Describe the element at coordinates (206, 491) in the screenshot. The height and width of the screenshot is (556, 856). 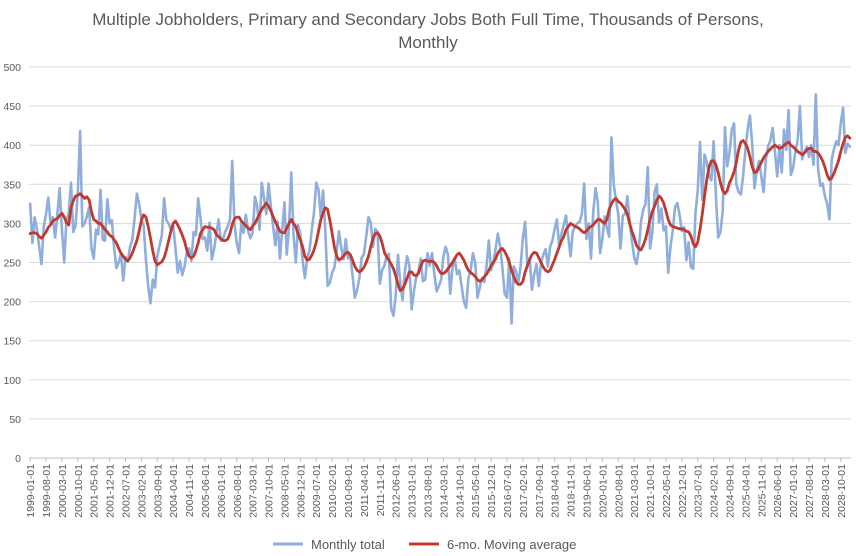
I see `x-tick-label: 2005-06-01` at that location.